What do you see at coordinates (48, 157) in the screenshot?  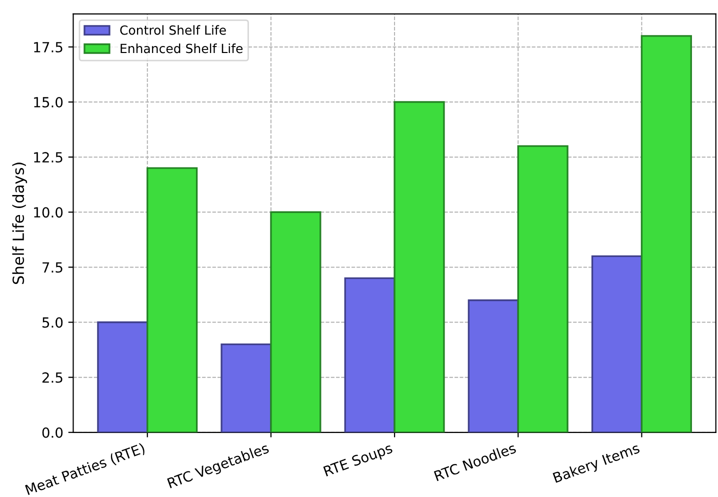 I see `y-tick-label: 12.5` at bounding box center [48, 157].